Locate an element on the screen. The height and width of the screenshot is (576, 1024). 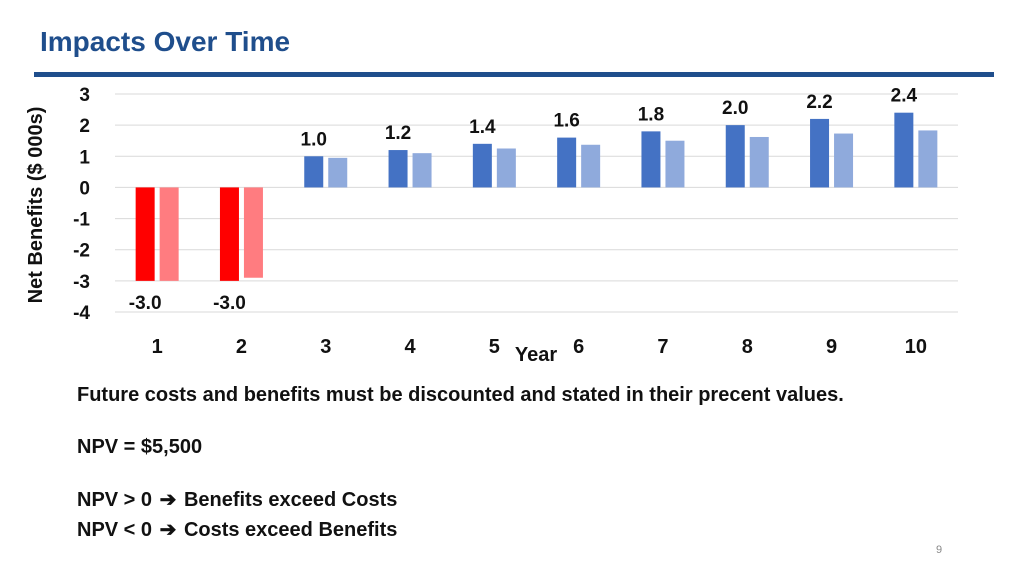
y-tick-label: -1 is located at coordinates (81, 220).